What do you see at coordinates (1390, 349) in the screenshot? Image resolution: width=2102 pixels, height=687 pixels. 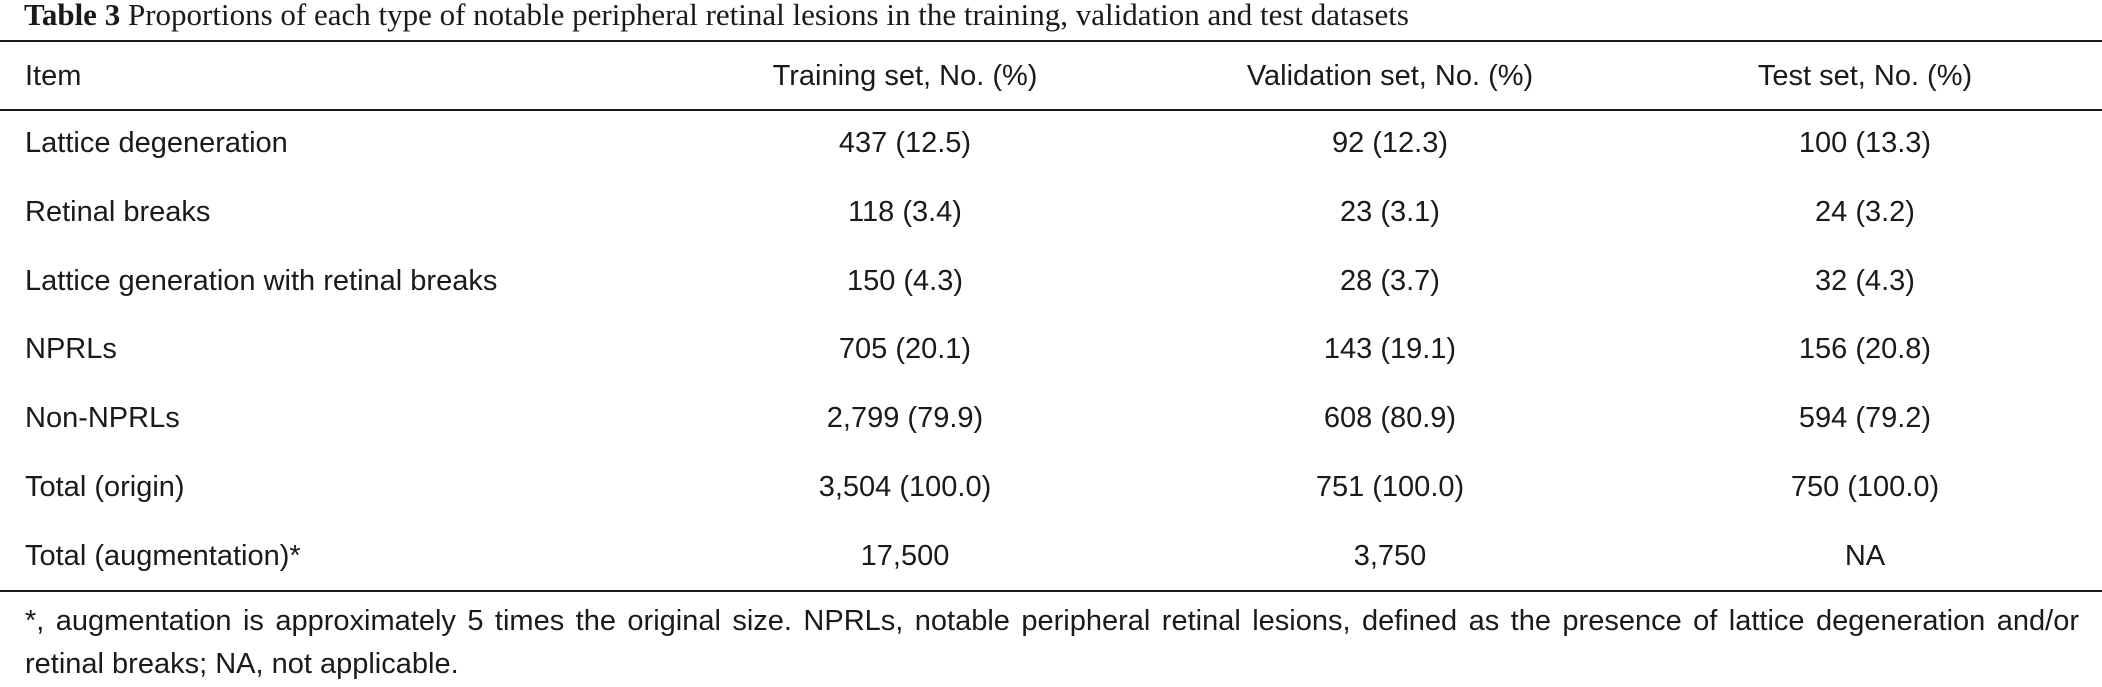 I see `row-3-validation: 143 (19.1)` at bounding box center [1390, 349].